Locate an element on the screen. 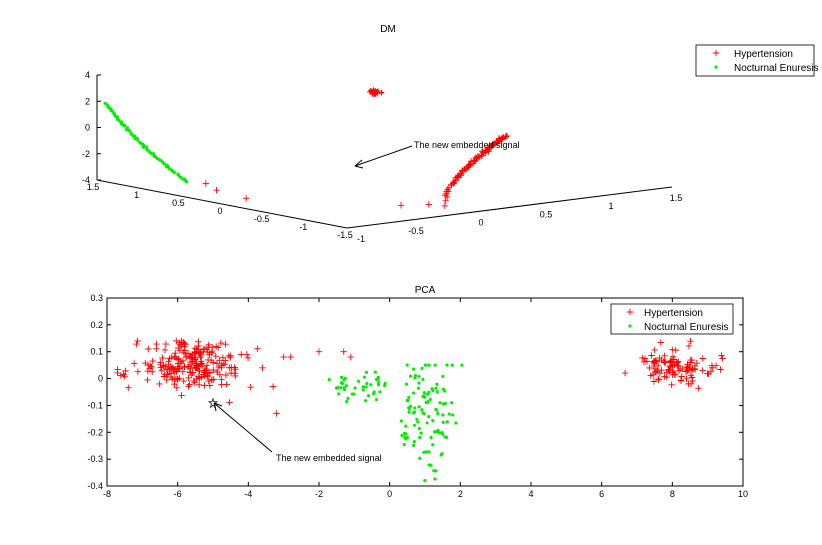 The image size is (822, 545). pca-title: PCA is located at coordinates (425, 290).